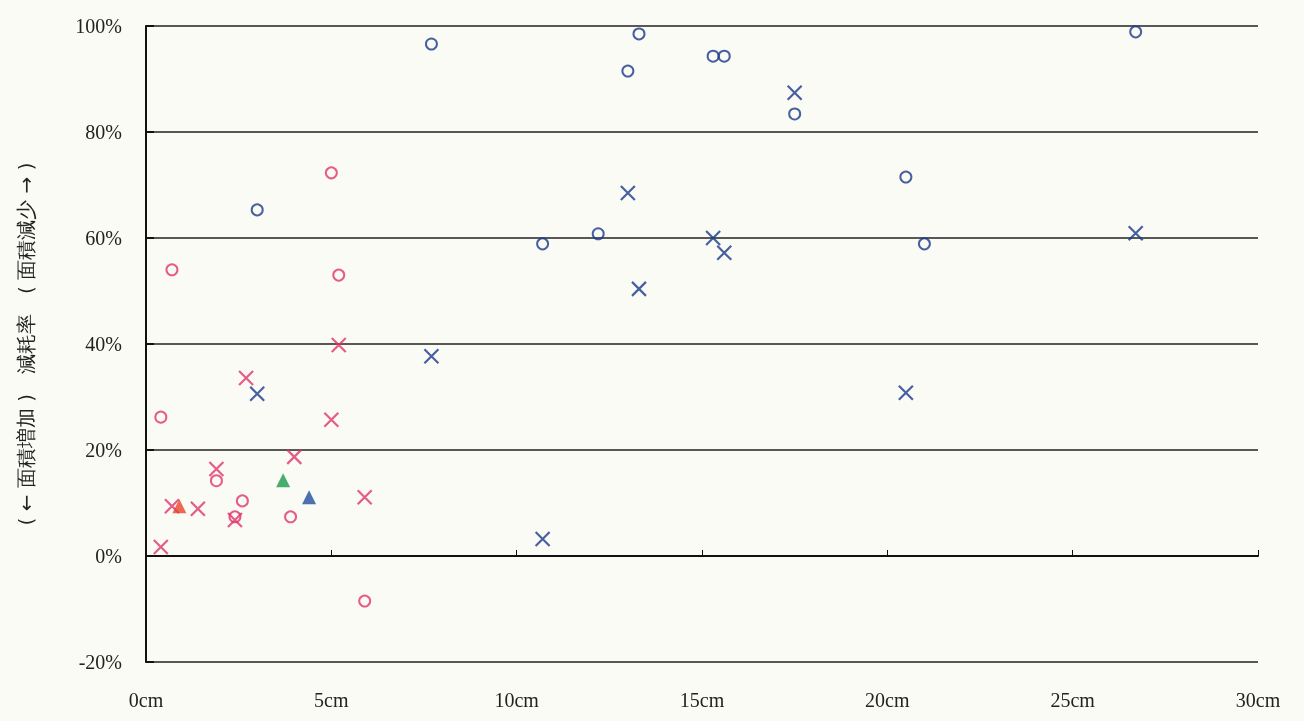  What do you see at coordinates (517, 700) in the screenshot?
I see `x-tick-label: 10cm` at bounding box center [517, 700].